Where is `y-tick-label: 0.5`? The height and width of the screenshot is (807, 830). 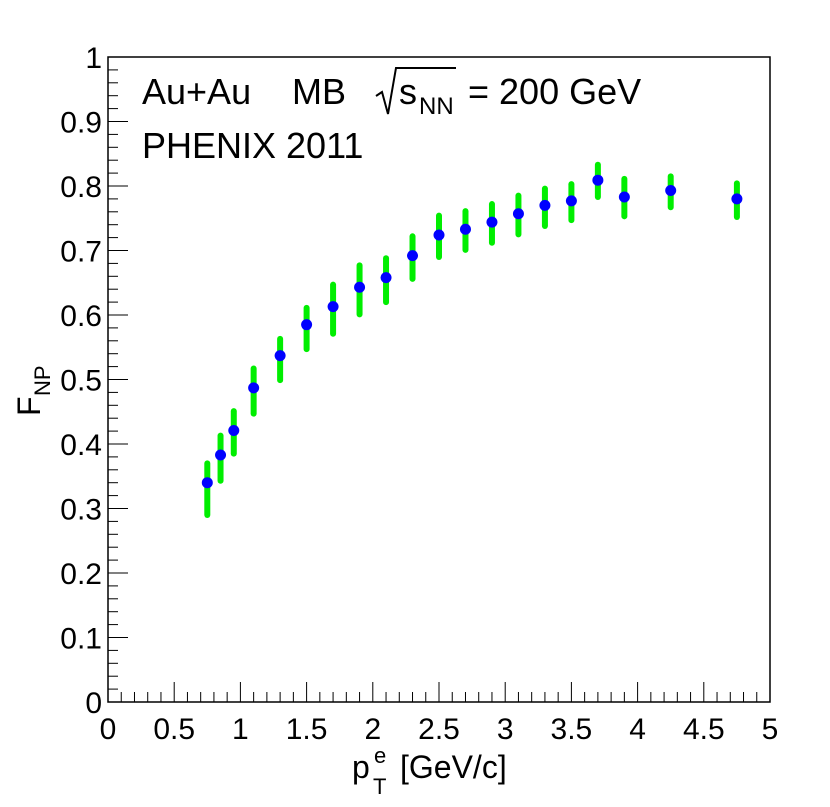
y-tick-label: 0.5 is located at coordinates (81, 381).